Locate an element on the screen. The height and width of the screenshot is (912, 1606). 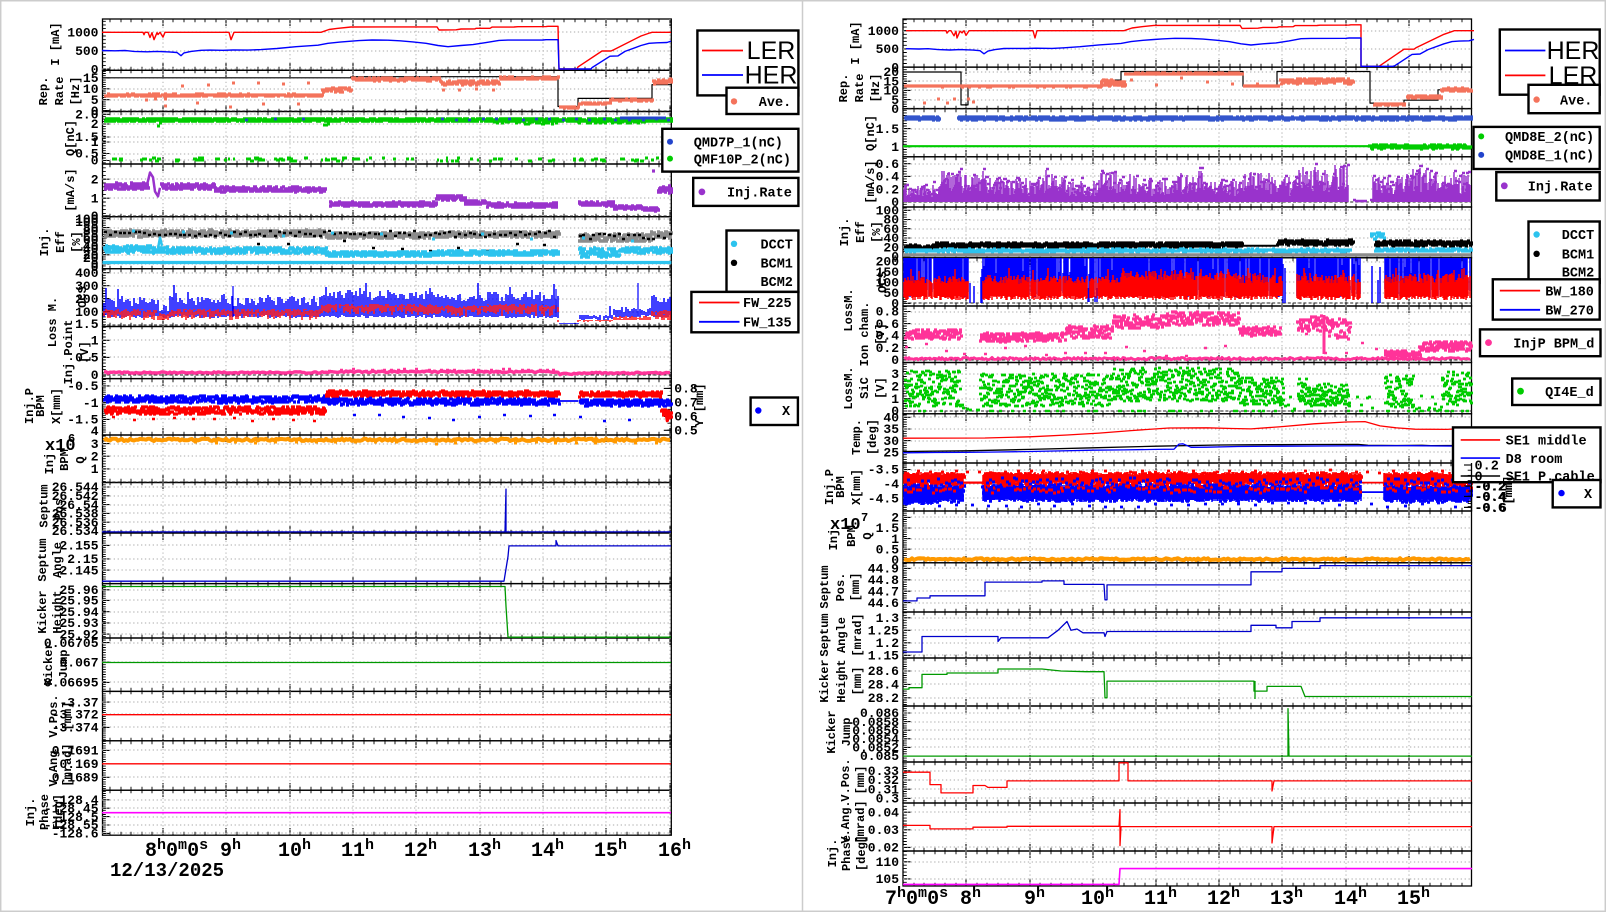
svg-text: -0.4 is located at coordinates (1490, 497).